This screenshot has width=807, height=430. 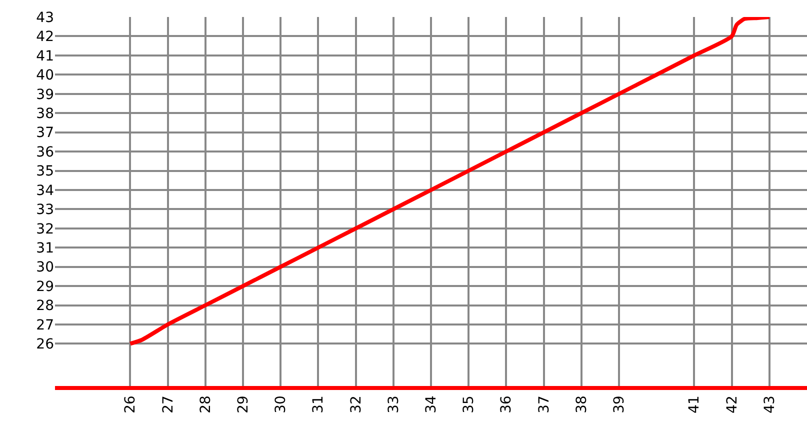 I want to click on y-tick-label: 26, so click(x=45, y=344).